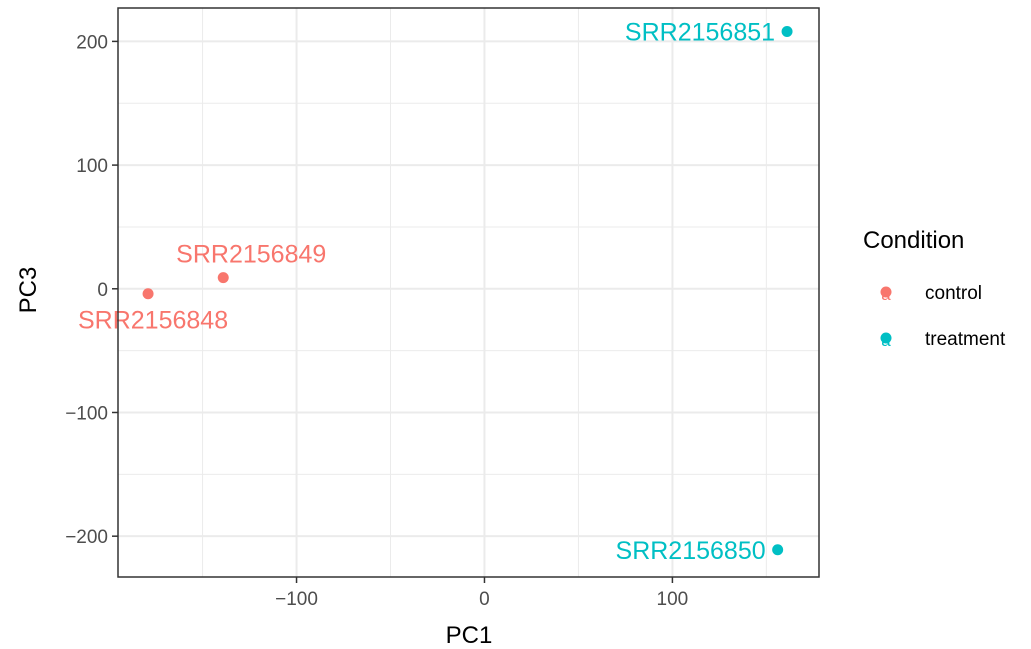  What do you see at coordinates (251, 255) in the screenshot?
I see `point-label: SRR2156849` at bounding box center [251, 255].